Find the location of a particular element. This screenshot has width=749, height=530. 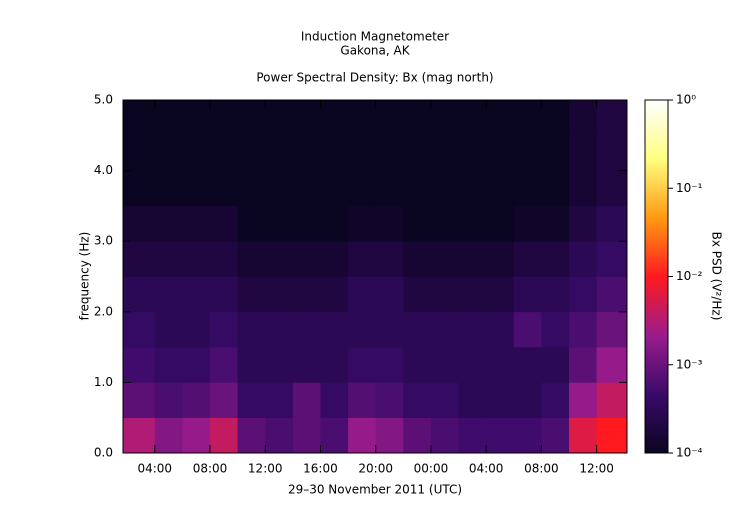

y-tick-label: 5.0 is located at coordinates (103, 100).